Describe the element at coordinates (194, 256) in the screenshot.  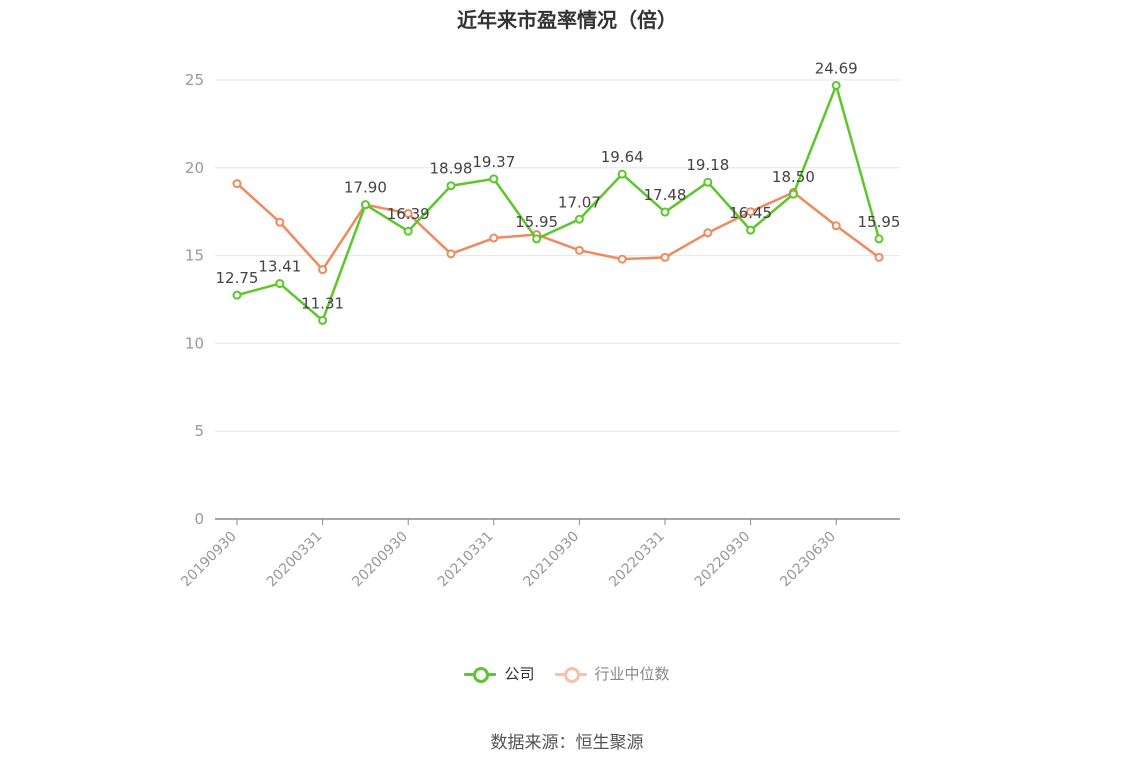
I see `y-tick-label: 15` at that location.